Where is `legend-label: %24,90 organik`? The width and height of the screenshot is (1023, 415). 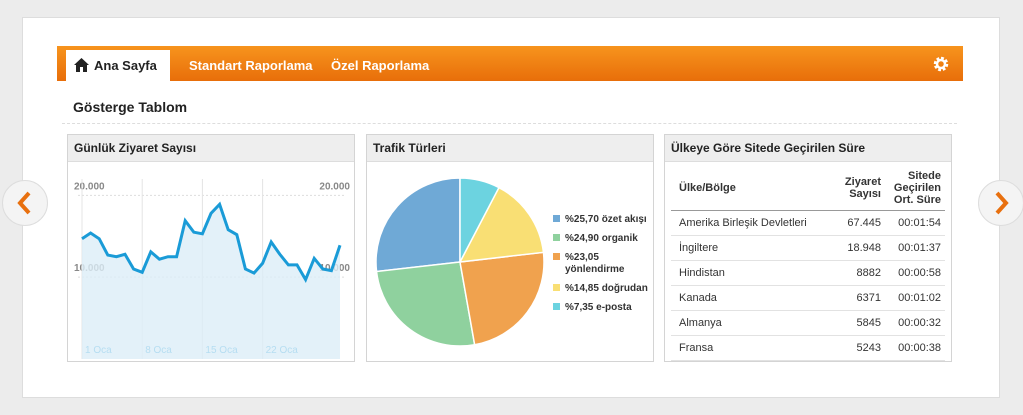
legend-label: %24,90 organik is located at coordinates (601, 238).